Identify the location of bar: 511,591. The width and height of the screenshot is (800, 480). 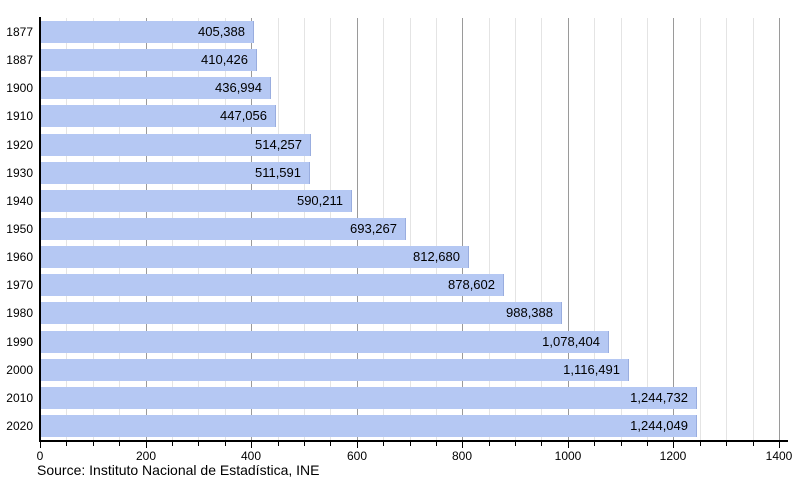
(175, 173).